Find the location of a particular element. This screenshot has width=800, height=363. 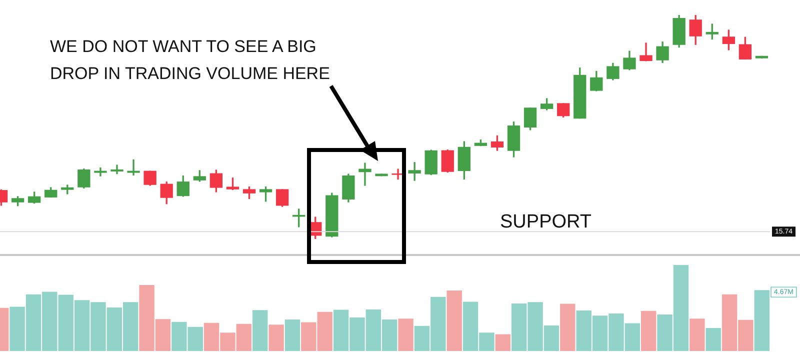

annotation: WE DO NOT WANT TO SEE A BIG DROP IN TRADING VOLUME HERE is located at coordinates (190, 60).